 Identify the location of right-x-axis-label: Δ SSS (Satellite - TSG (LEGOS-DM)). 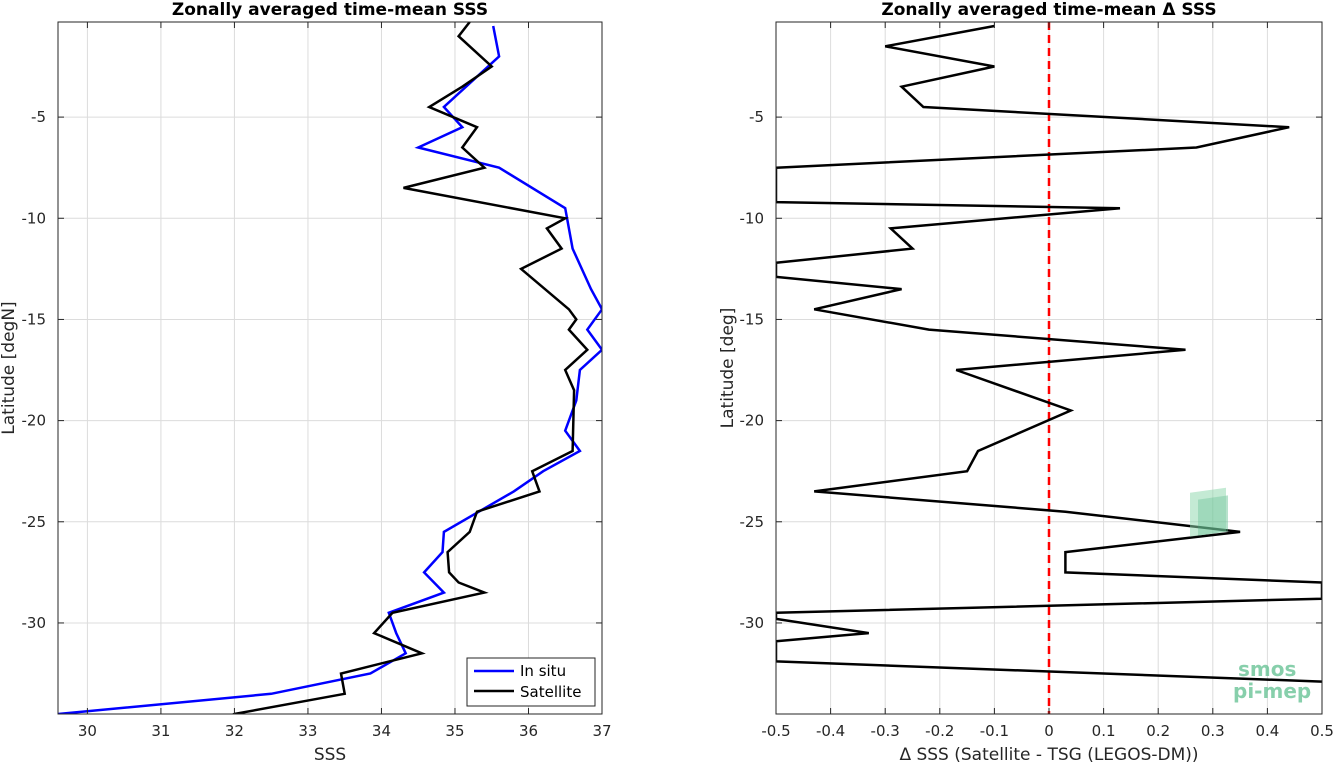
(1048, 755).